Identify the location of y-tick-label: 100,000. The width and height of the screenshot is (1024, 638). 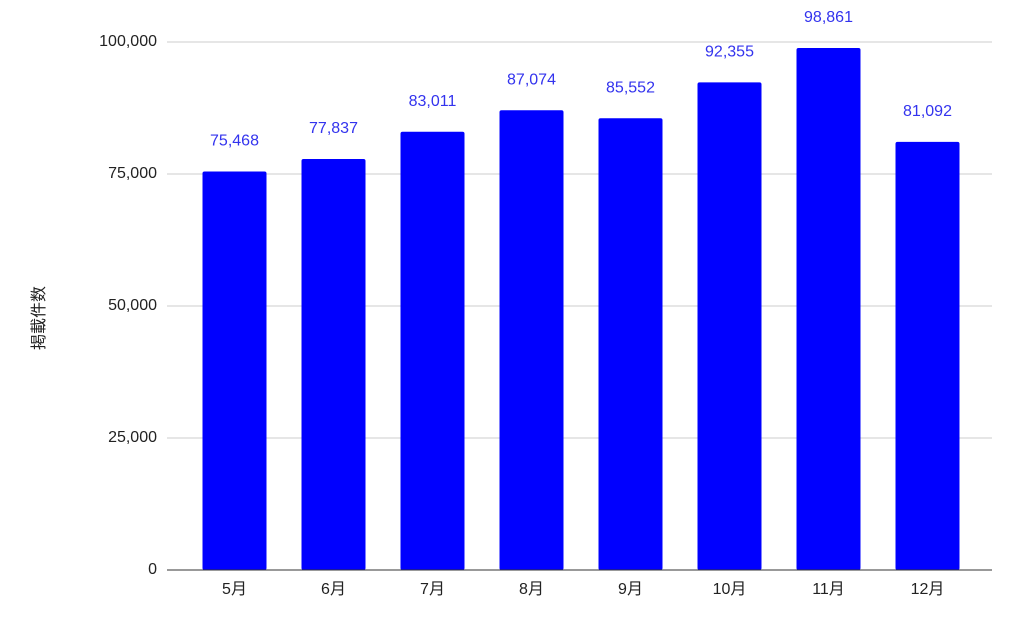
(128, 41).